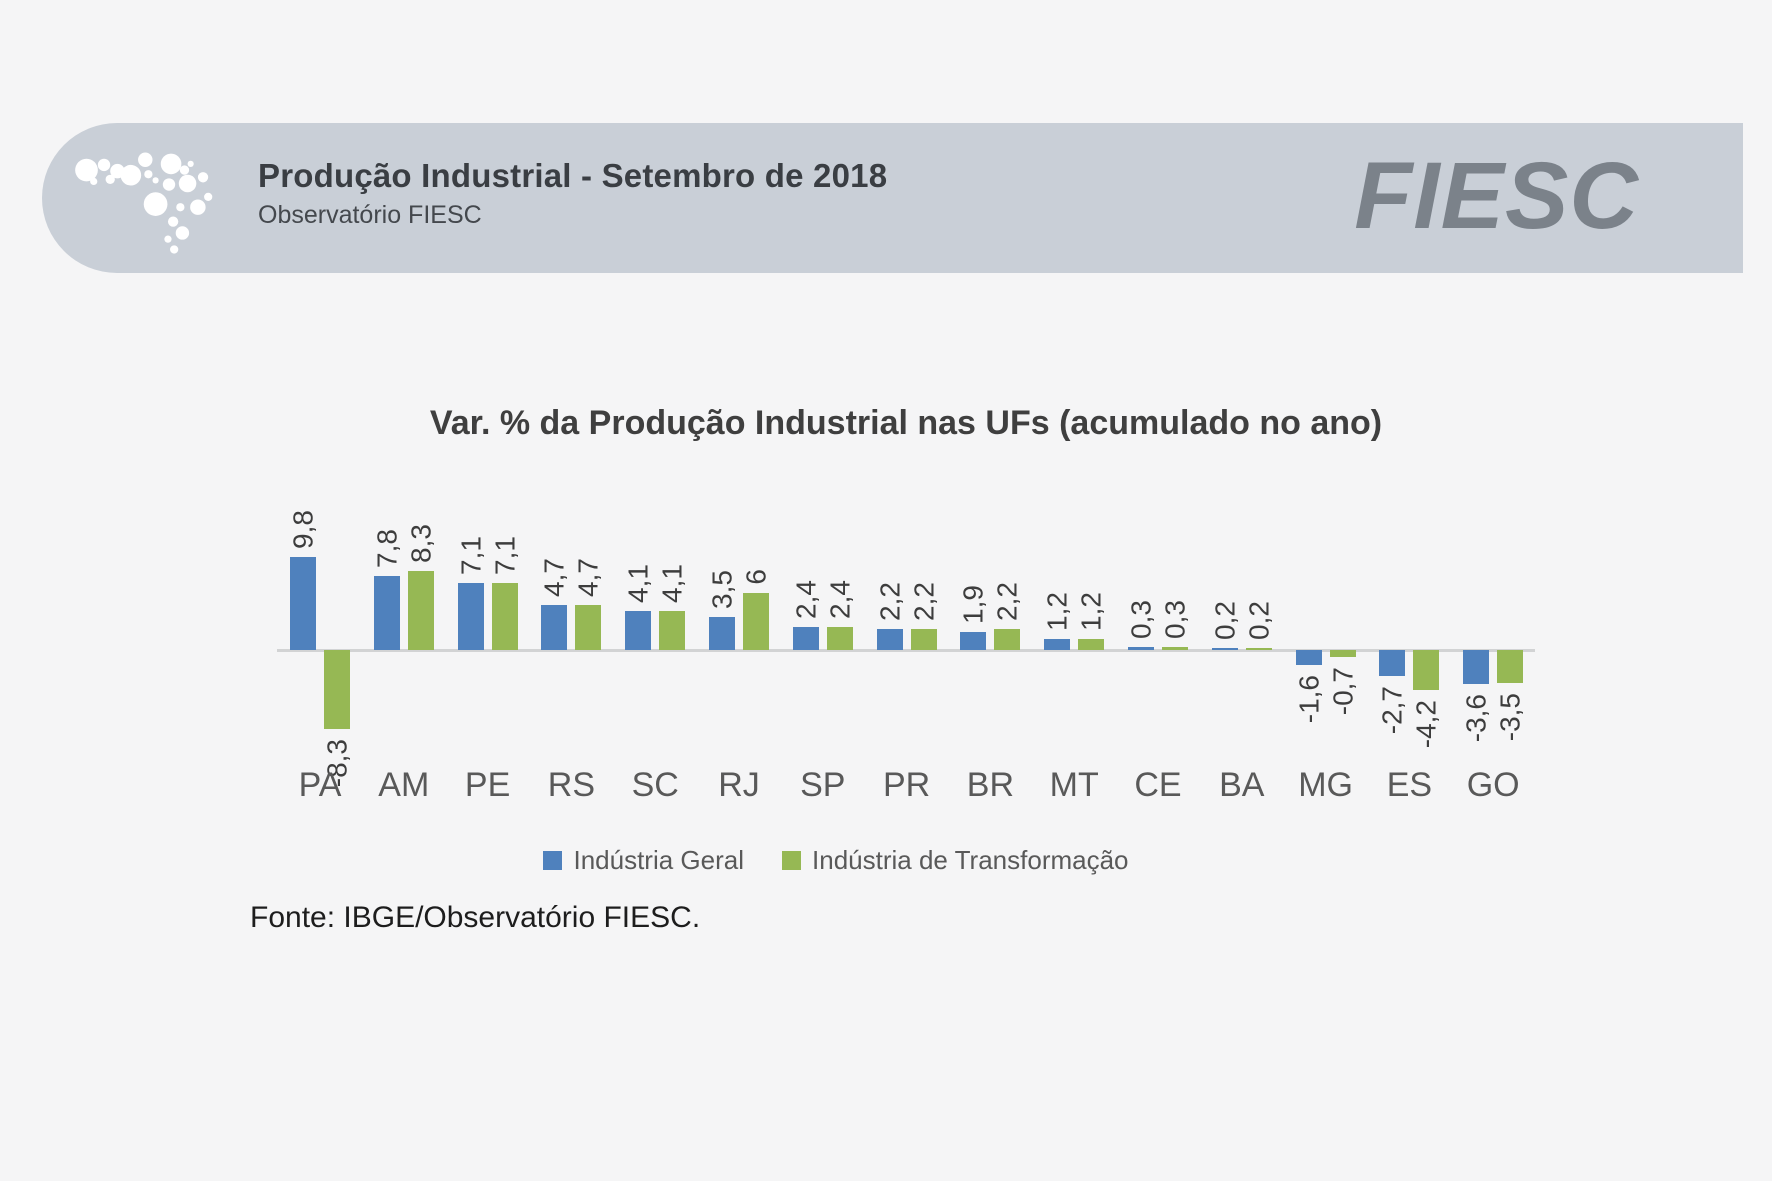  What do you see at coordinates (1426, 724) in the screenshot?
I see `es-transformacao-value-label: -4,2` at bounding box center [1426, 724].